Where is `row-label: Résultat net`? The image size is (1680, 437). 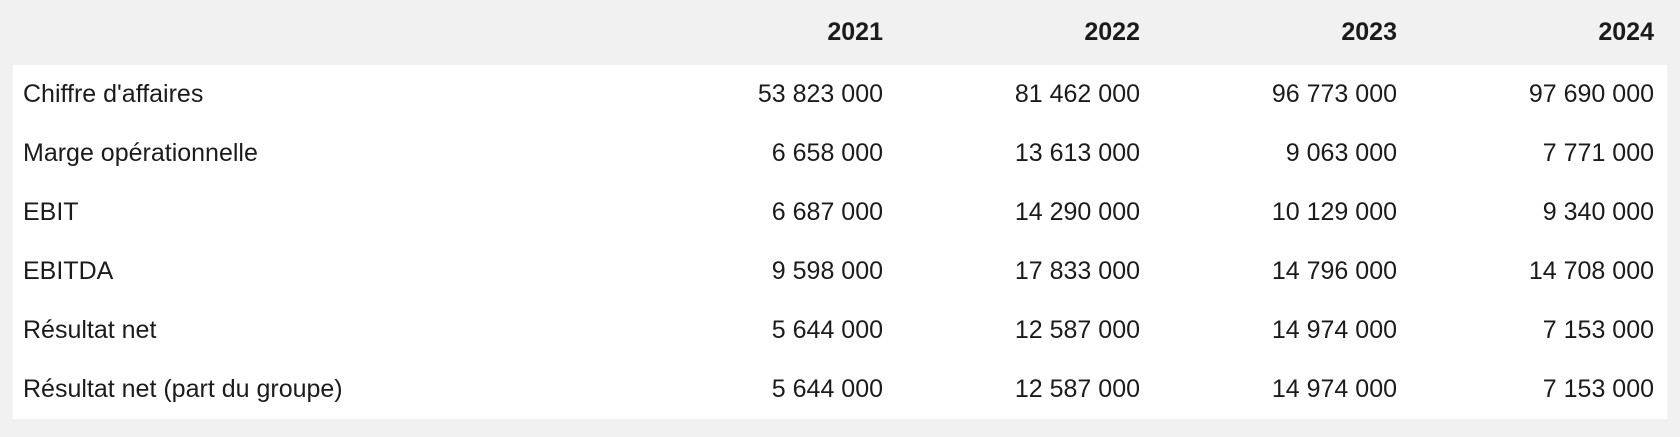 row-label: Résultat net is located at coordinates (90, 330).